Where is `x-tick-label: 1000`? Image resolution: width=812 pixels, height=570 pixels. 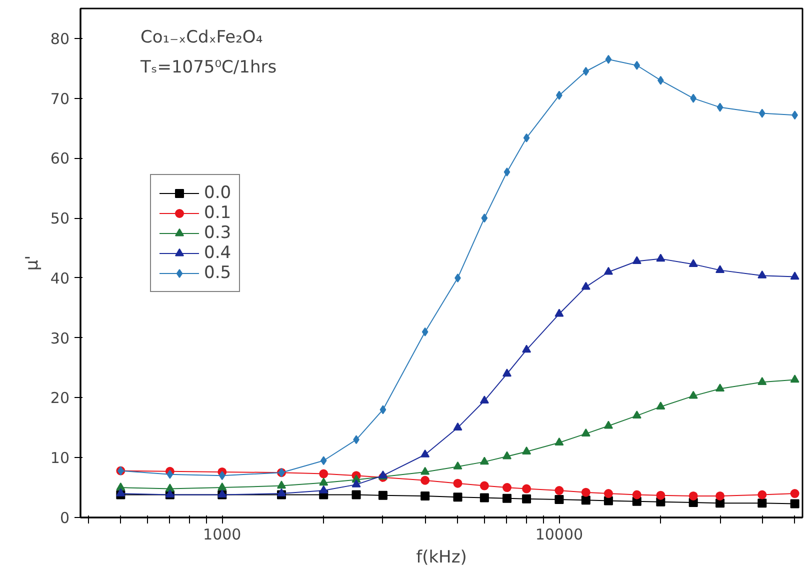 x-tick-label: 1000 is located at coordinates (222, 535).